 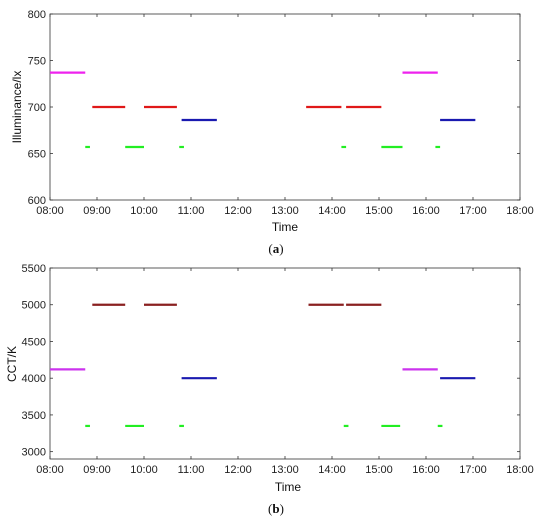 What do you see at coordinates (17, 107) in the screenshot?
I see `y-axis-title: Illuminance/lx` at bounding box center [17, 107].